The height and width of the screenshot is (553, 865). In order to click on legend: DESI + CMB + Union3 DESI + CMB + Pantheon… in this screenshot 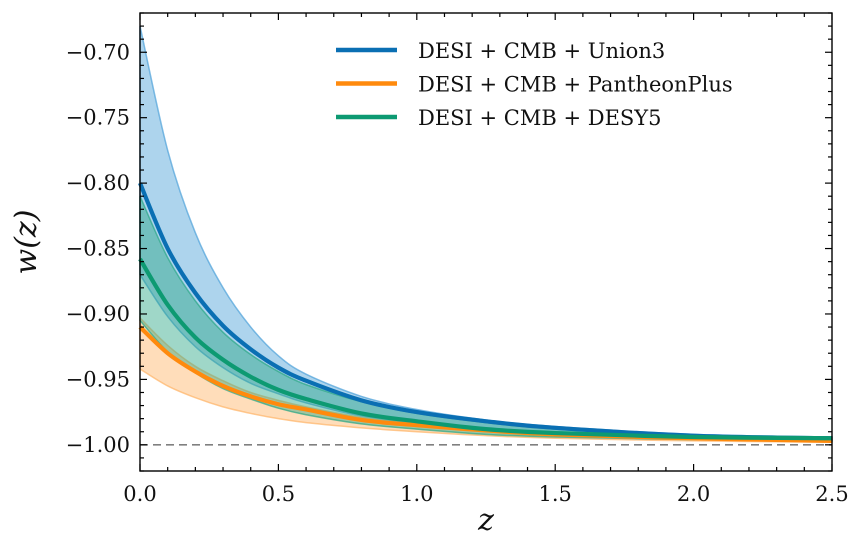, I will do `click(534, 84)`.